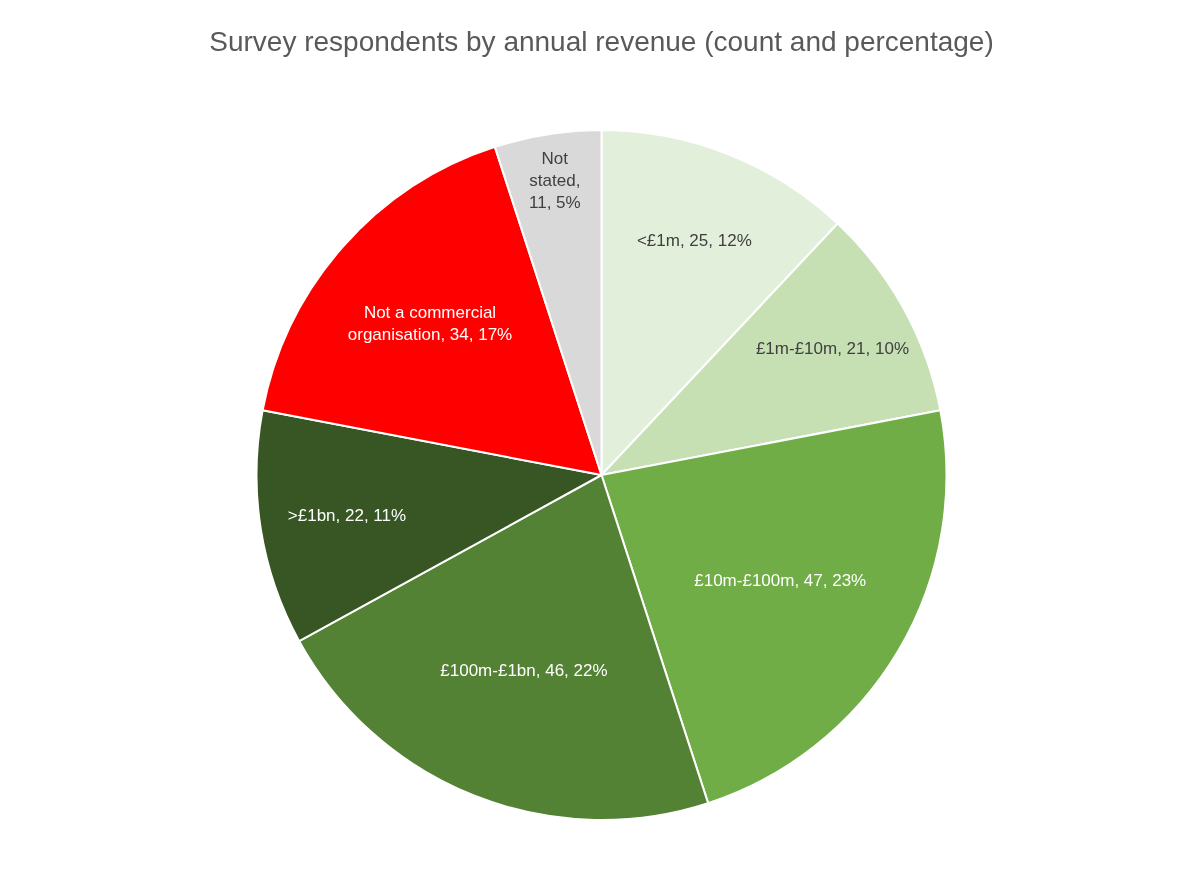  What do you see at coordinates (347, 515) in the screenshot?
I see `slice-label: >£1bn, 22, 11%` at bounding box center [347, 515].